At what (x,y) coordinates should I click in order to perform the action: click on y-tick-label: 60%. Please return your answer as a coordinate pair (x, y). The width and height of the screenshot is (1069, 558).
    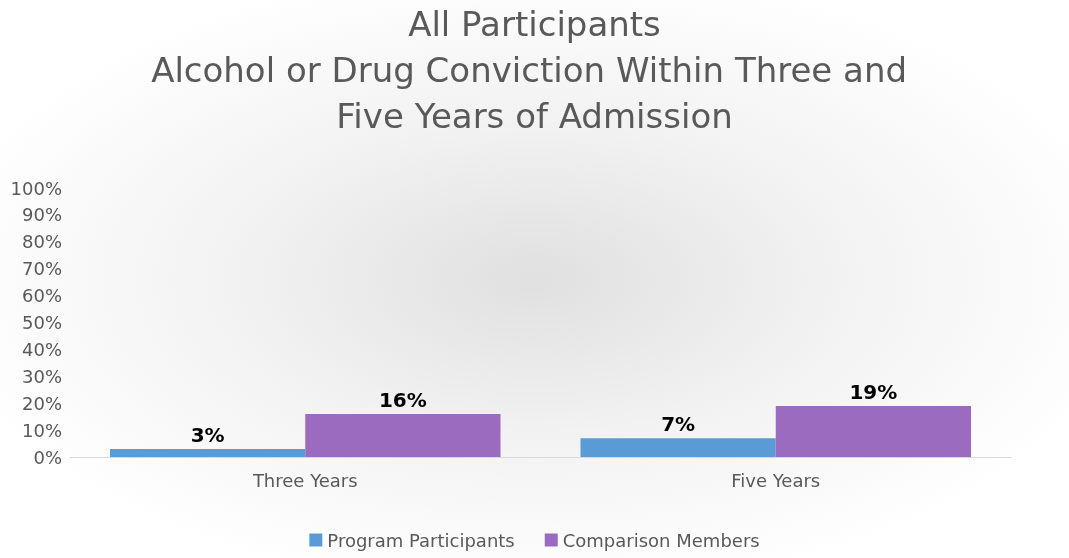
    Looking at the image, I should click on (41, 296).